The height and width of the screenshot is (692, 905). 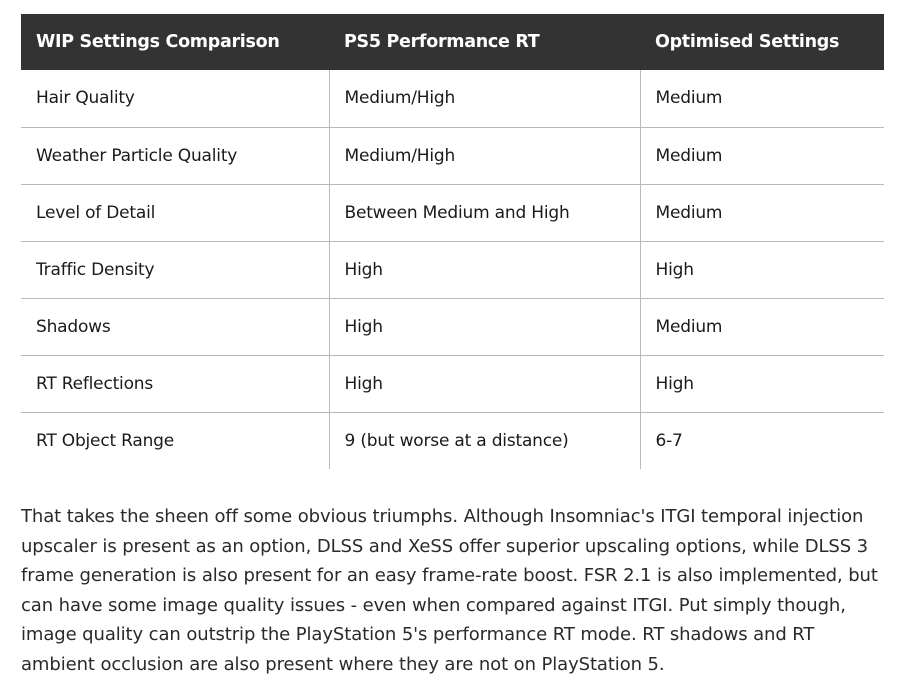 I want to click on header-wip-settings: WIP Settings Comparison, so click(x=175, y=42).